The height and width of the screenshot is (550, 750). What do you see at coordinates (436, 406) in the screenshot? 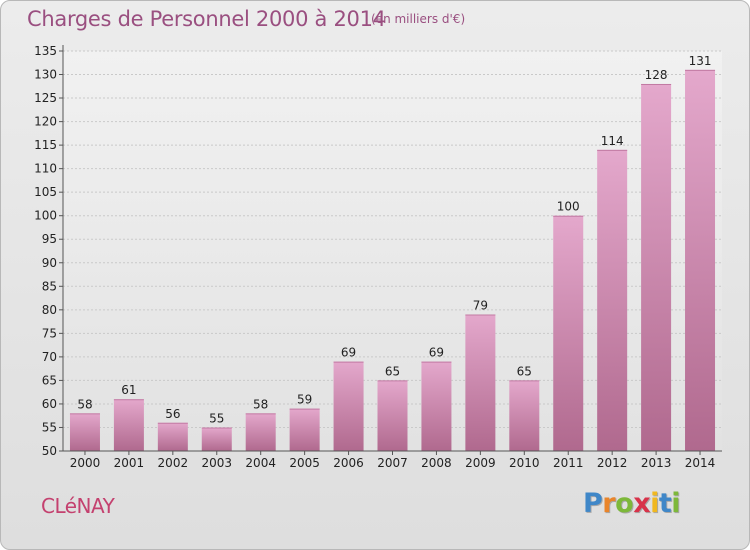
I see `bar-2008` at bounding box center [436, 406].